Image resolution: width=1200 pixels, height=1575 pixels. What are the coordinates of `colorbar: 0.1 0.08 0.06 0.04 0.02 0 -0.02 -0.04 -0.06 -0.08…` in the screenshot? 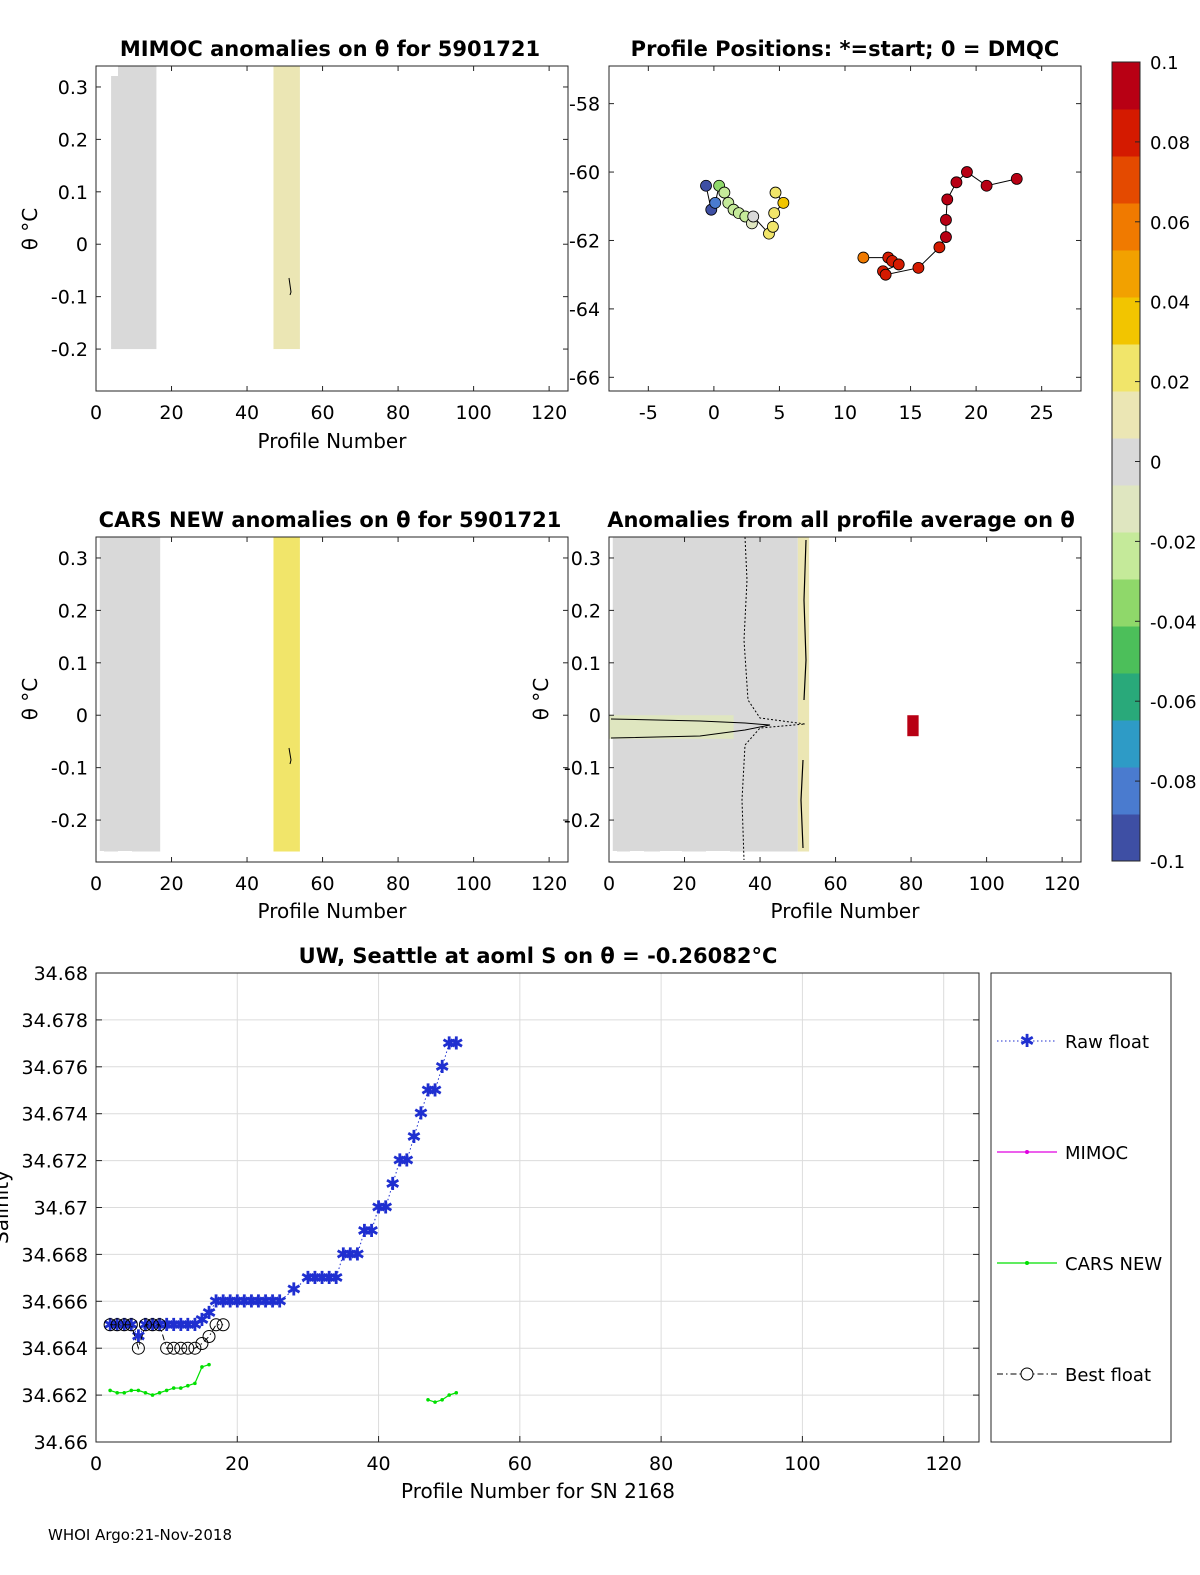 It's located at (1154, 463).